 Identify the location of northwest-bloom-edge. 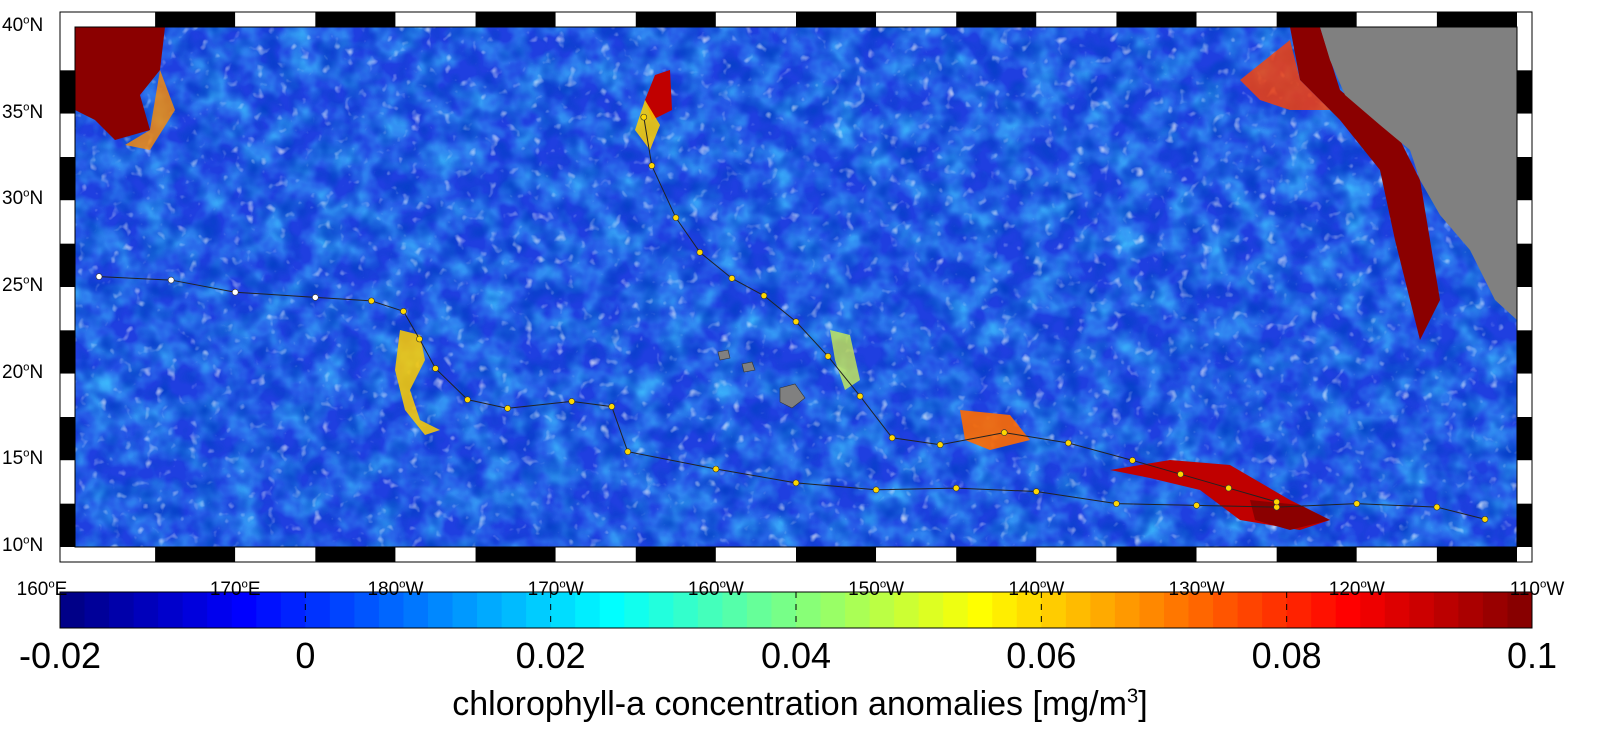
(150, 110).